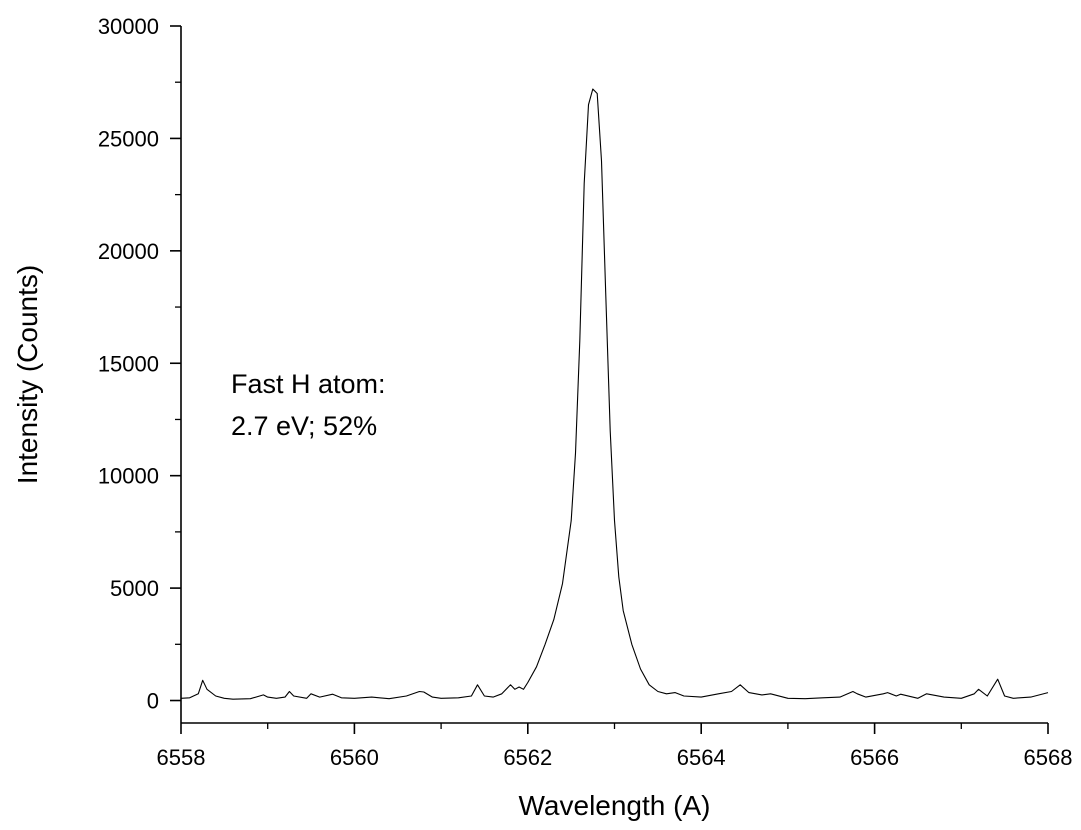 Image resolution: width=1081 pixels, height=830 pixels. What do you see at coordinates (153, 701) in the screenshot?
I see `y-tick-label: 0` at bounding box center [153, 701].